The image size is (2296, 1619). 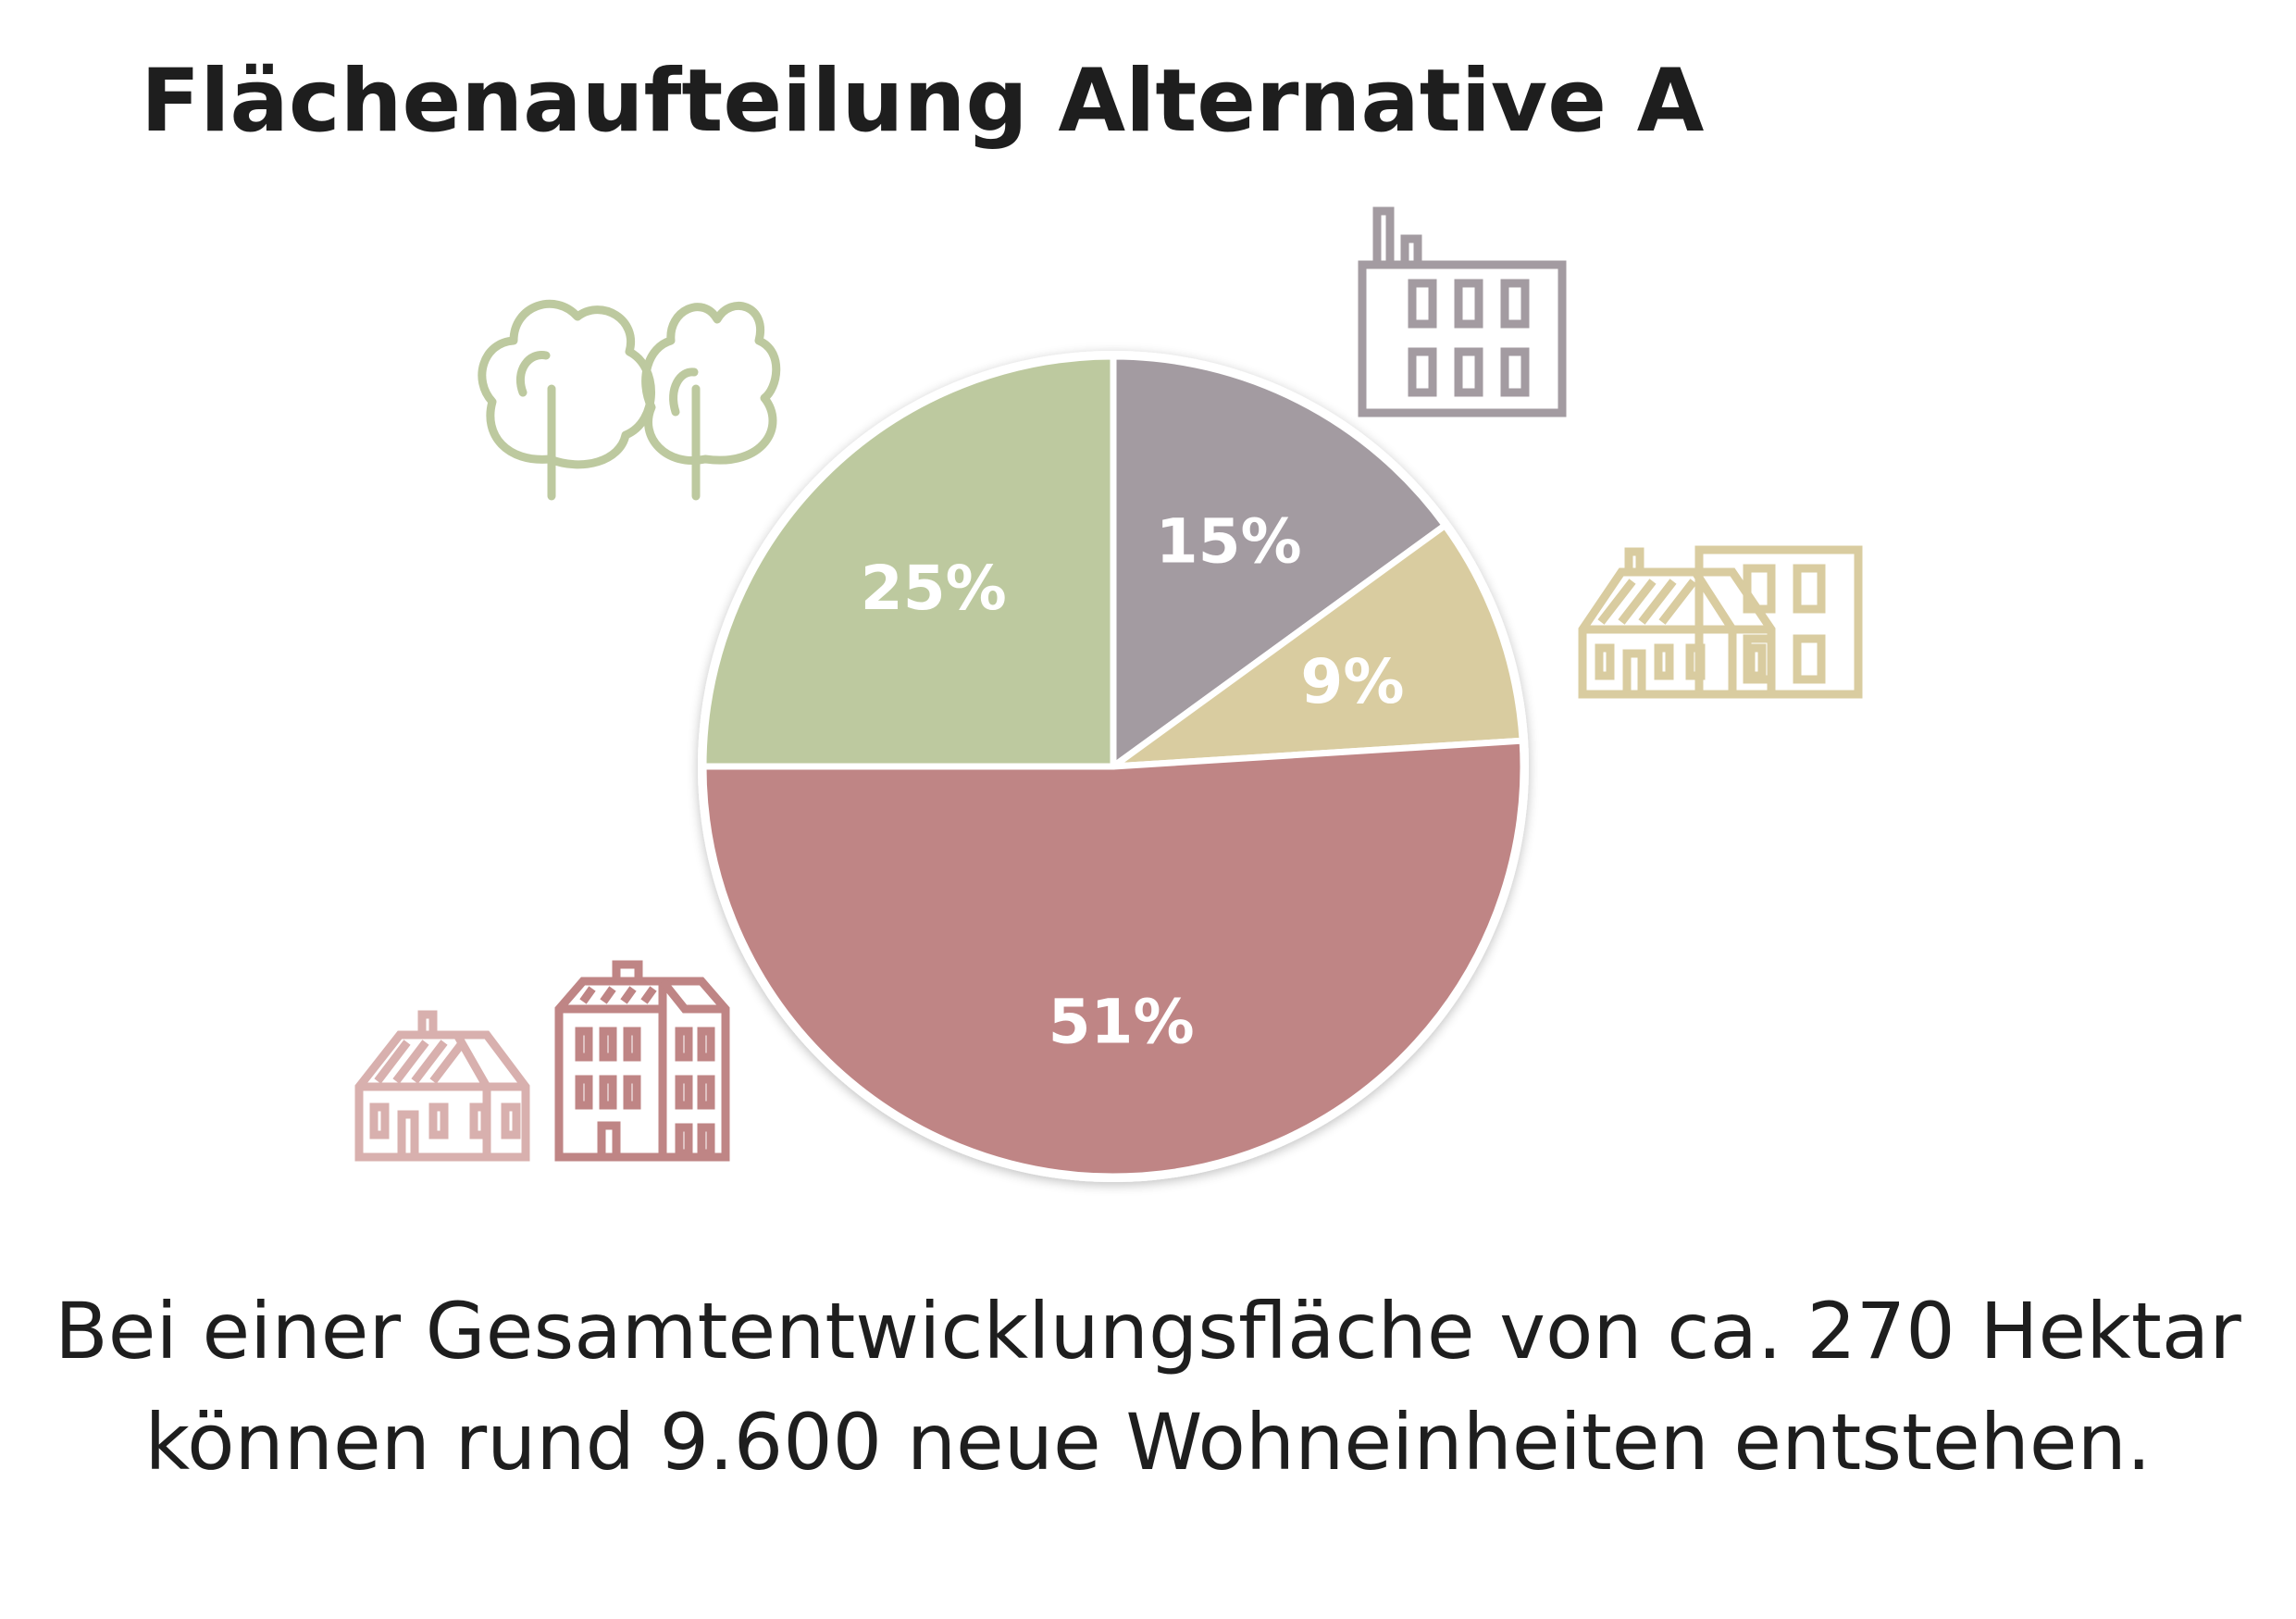 I want to click on residential-buildings-icon, so click(x=542, y=1061).